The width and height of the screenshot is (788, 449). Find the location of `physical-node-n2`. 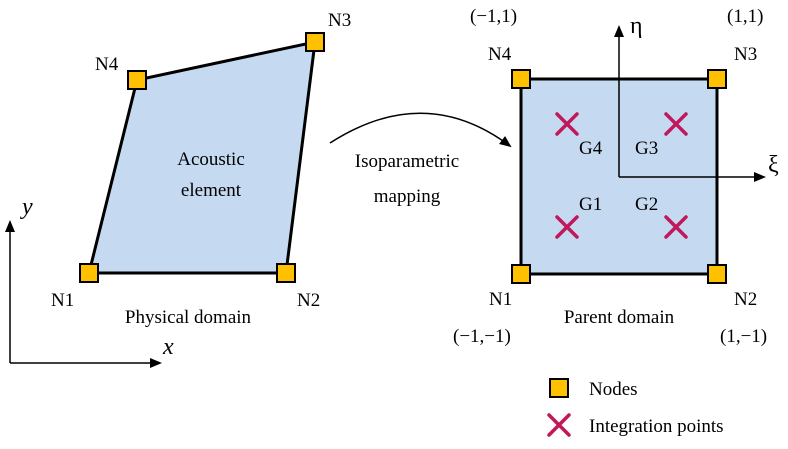

physical-node-n2 is located at coordinates (286, 273).